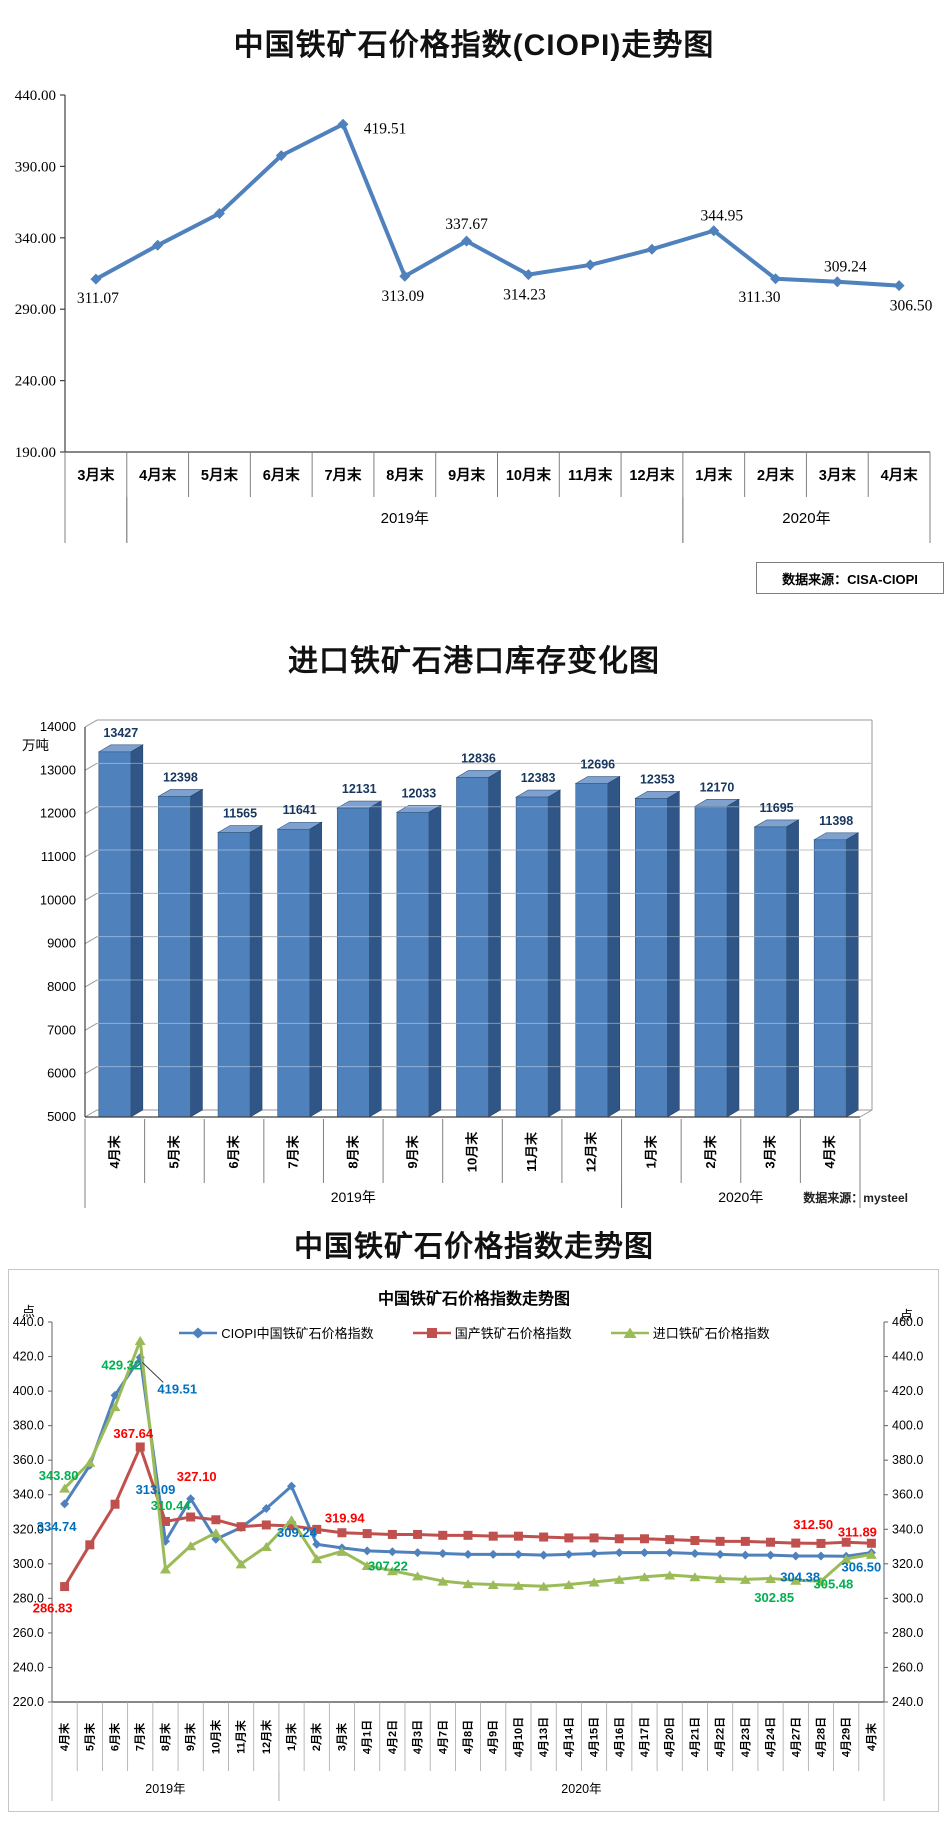 This screenshot has height=1821, width=948. Describe the element at coordinates (233, 1151) in the screenshot. I see `svg-text: 6月末` at that location.